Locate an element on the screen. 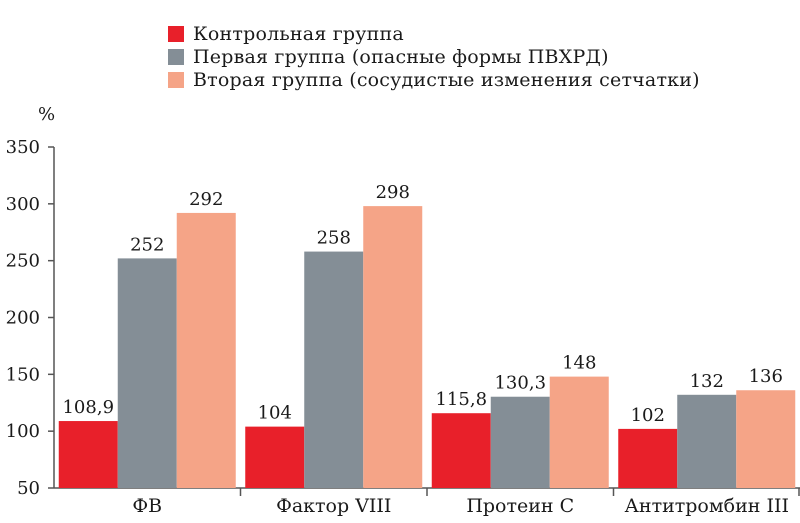 This screenshot has width=800, height=523. legend-swatch-second-group is located at coordinates (176, 79).